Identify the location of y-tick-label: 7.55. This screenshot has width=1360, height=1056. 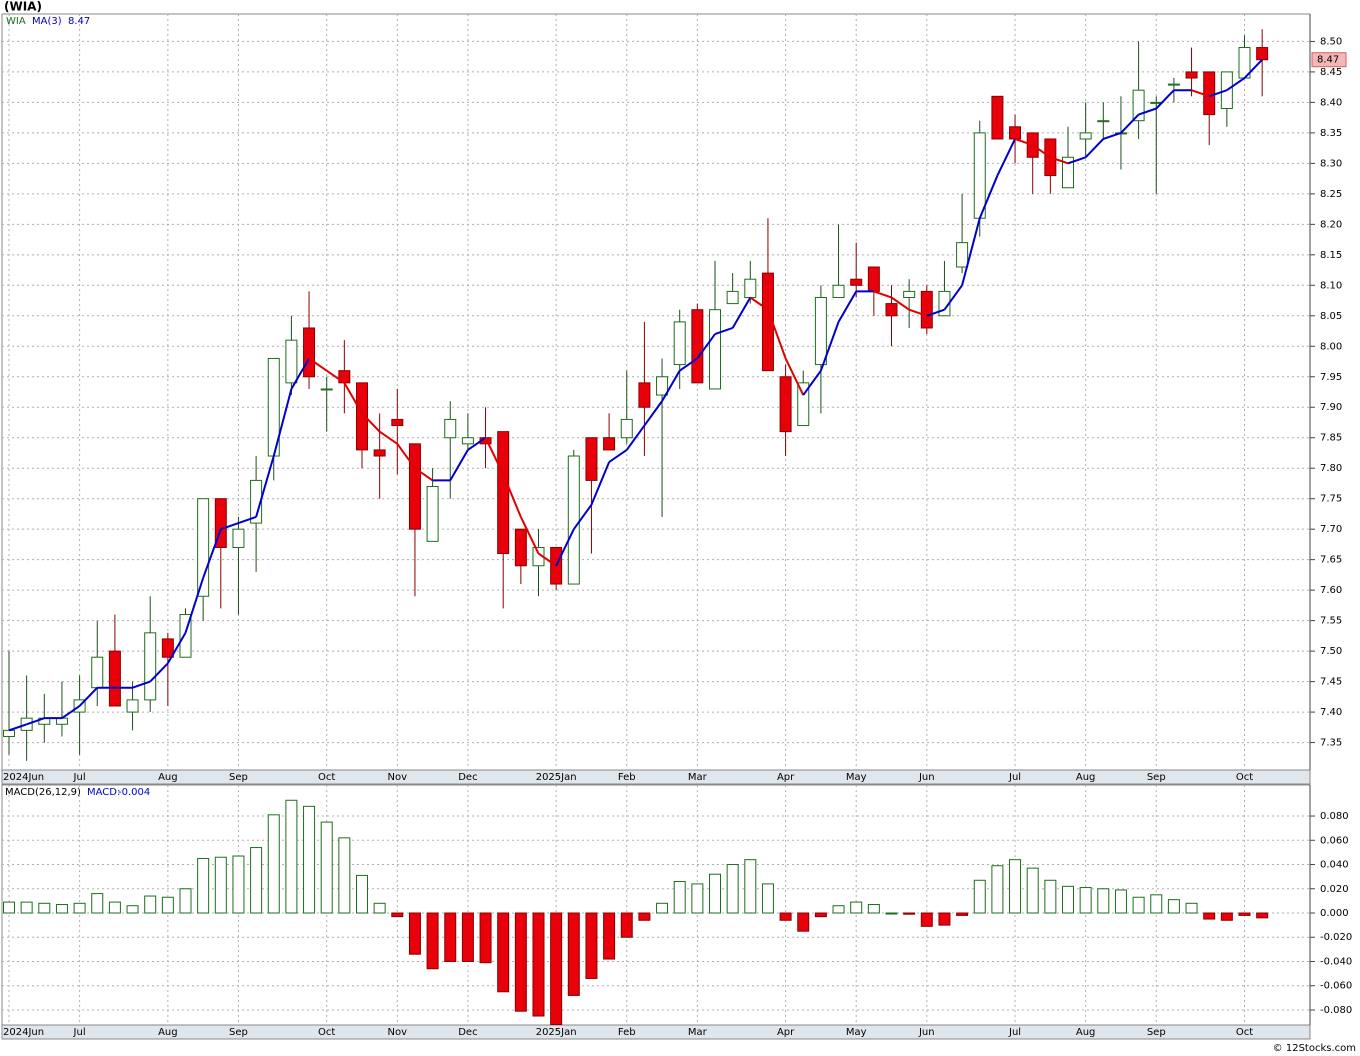
(1331, 621).